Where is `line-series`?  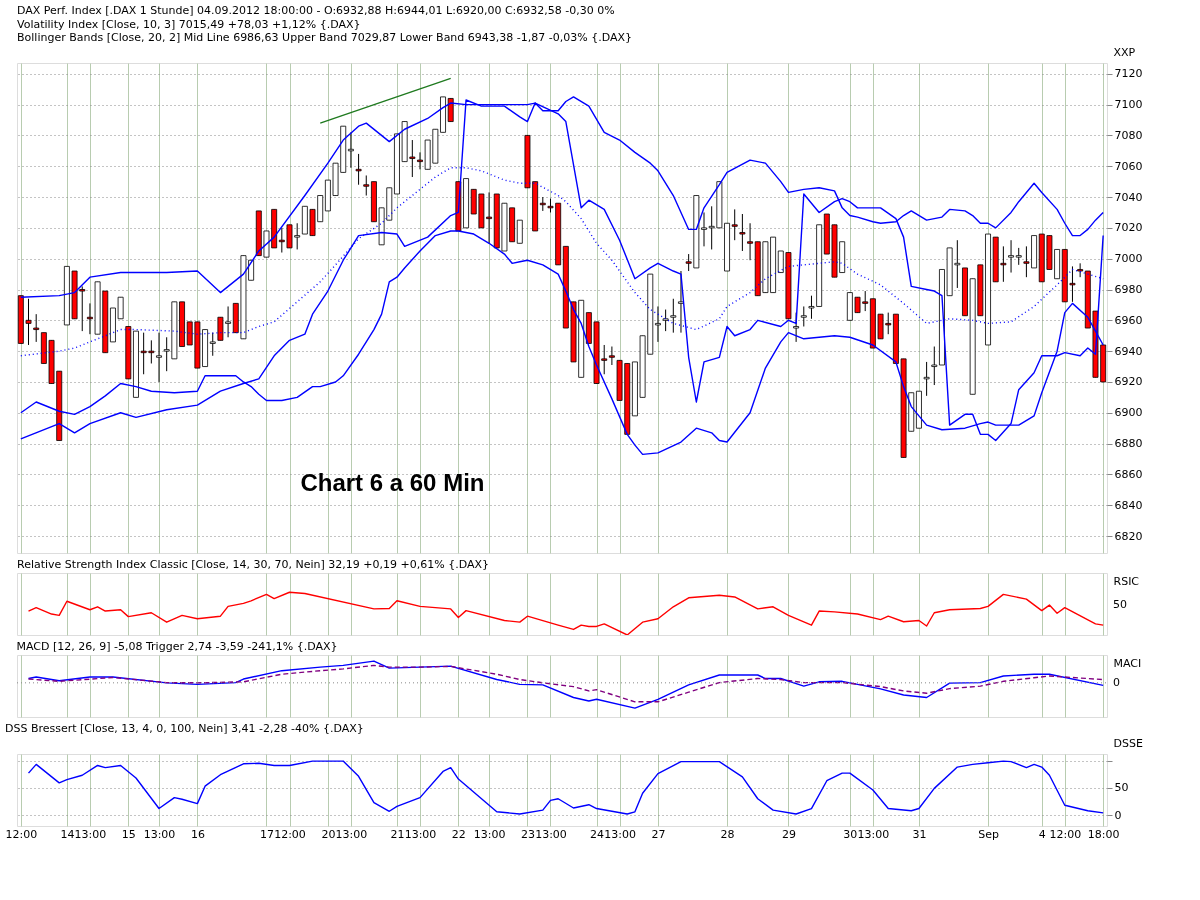
line-series is located at coordinates (565, 787).